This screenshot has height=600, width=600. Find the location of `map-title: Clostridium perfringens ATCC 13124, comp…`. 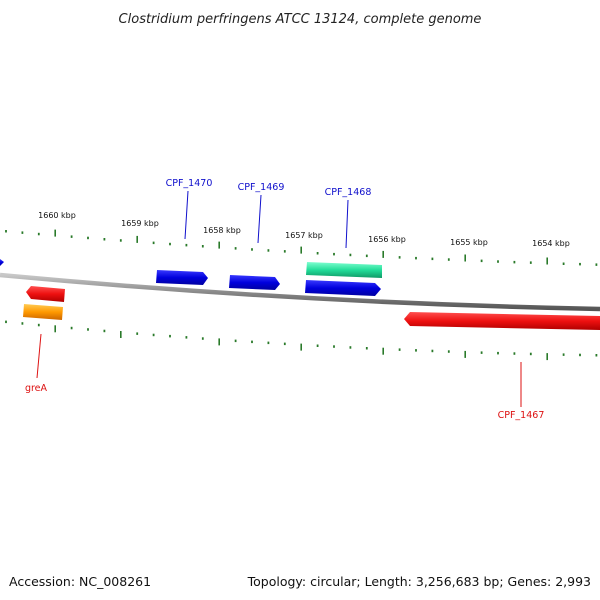

map-title: Clostridium perfringens ATCC 13124, comp… is located at coordinates (300, 19).